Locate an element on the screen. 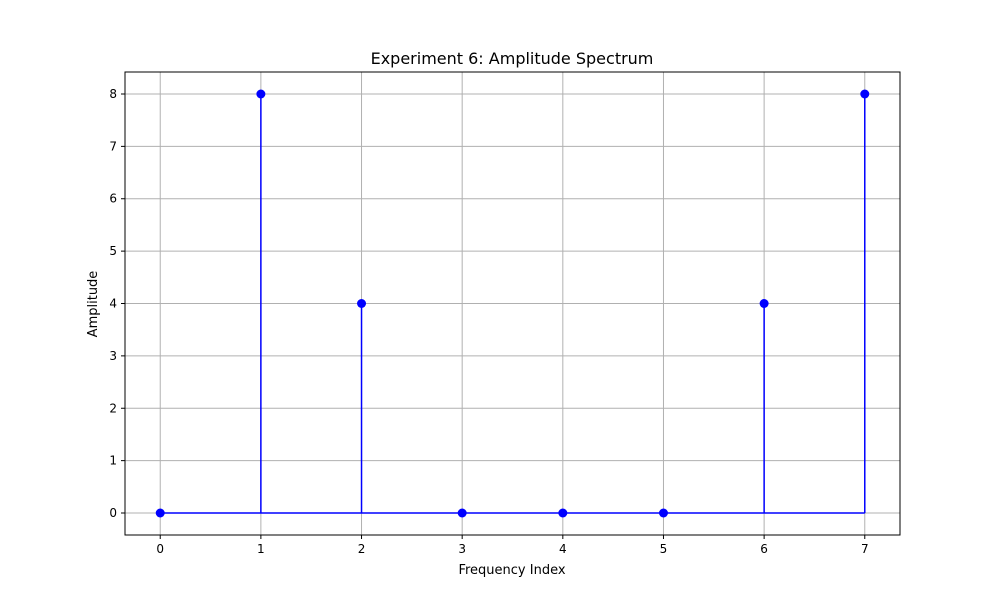 The height and width of the screenshot is (600, 1000). x-tick-label: 2 is located at coordinates (362, 549).